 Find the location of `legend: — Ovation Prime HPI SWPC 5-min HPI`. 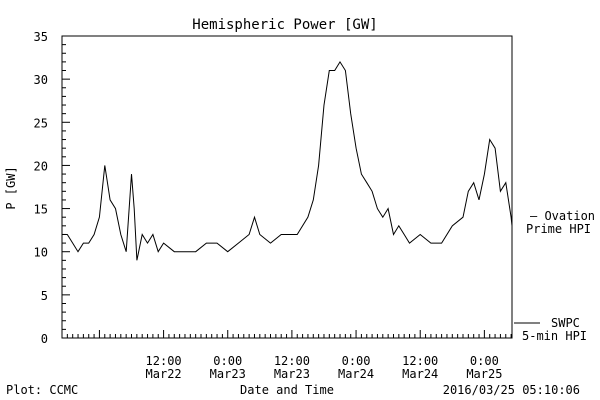

legend: — Ovation Prime HPI SWPC 5-min HPI is located at coordinates (554, 276).